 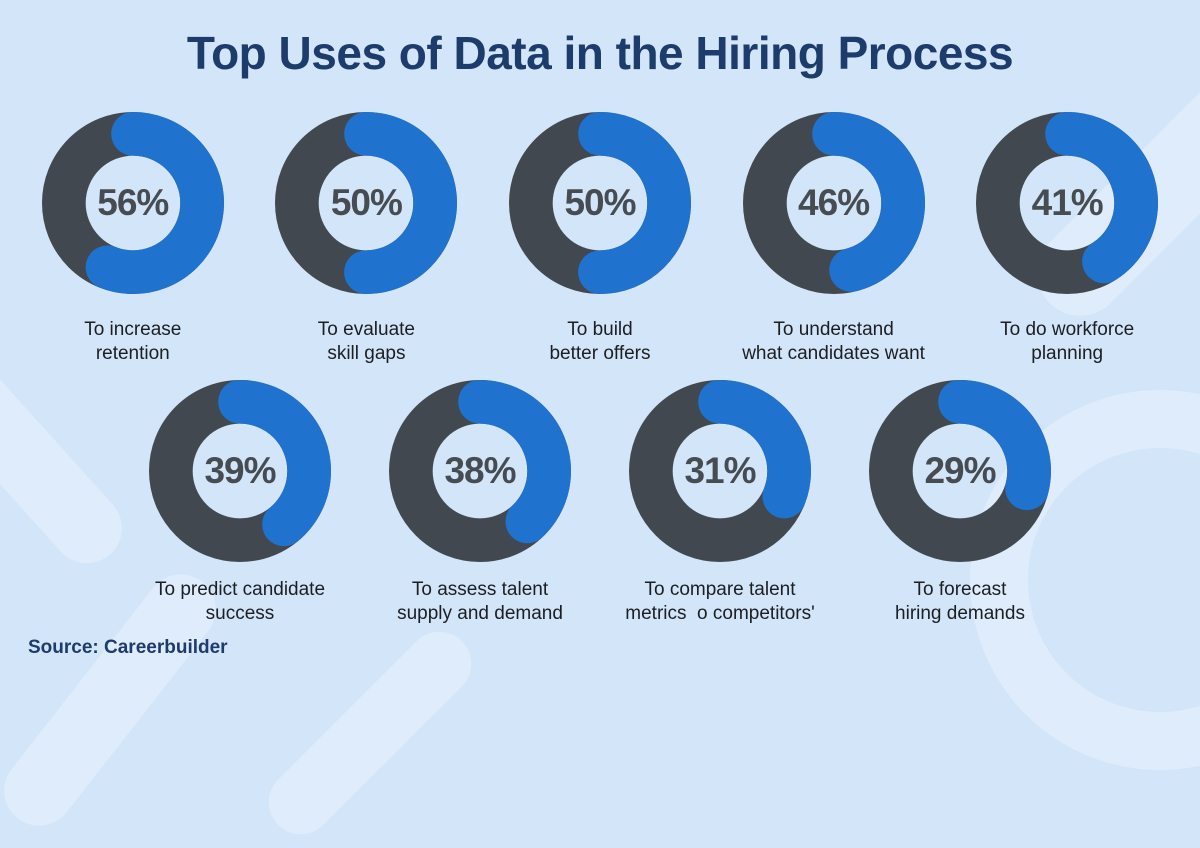 I want to click on donut-chart-item: 38% To assess talent supply and demand, so click(x=480, y=503).